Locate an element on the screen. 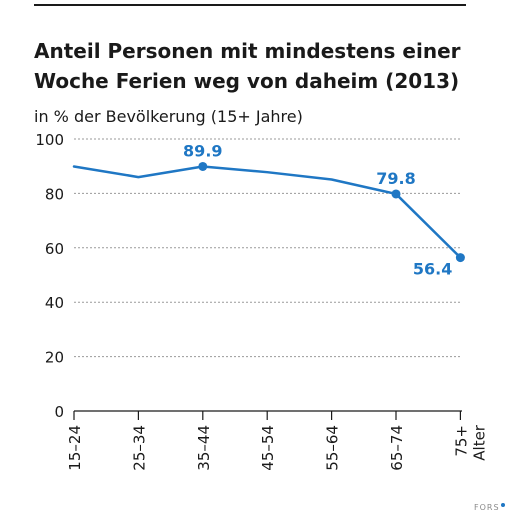 The width and height of the screenshot is (518, 524). label-layer: 89.9 79.8 56.4 is located at coordinates (317, 209).